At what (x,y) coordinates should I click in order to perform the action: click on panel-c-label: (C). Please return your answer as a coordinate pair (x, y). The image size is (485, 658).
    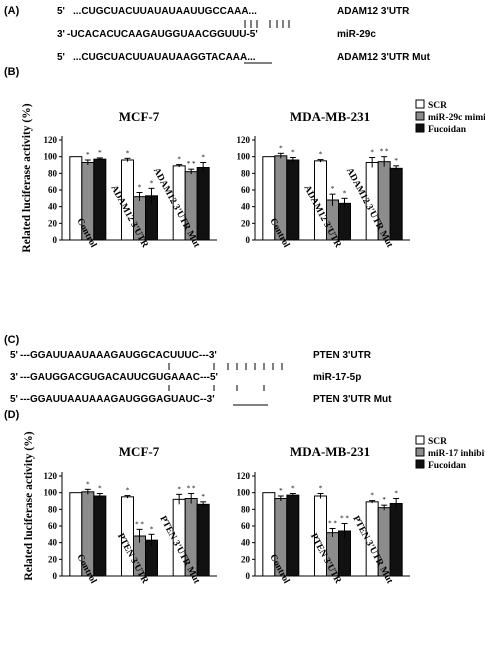
    Looking at the image, I should click on (12, 340).